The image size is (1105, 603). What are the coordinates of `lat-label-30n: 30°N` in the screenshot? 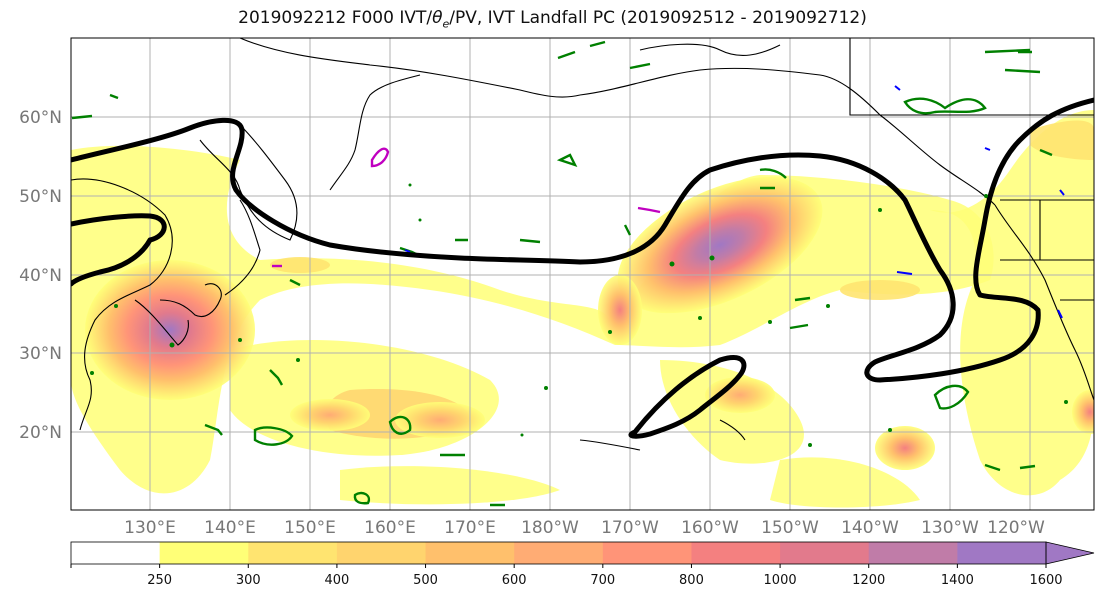 It's located at (40, 354).